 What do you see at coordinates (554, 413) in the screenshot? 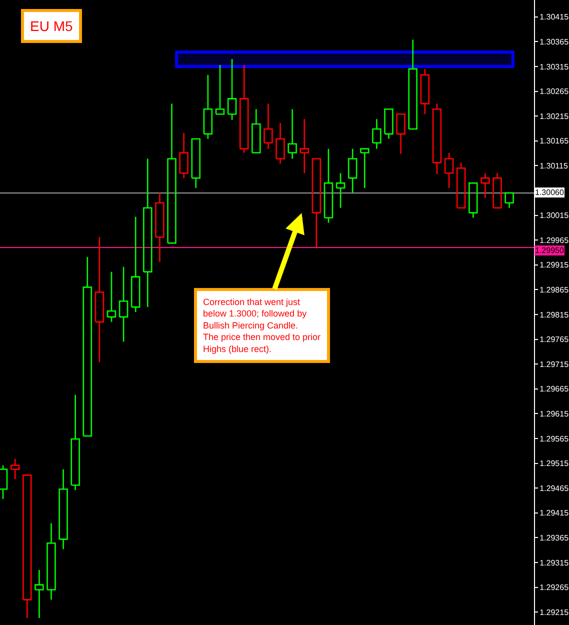
I see `y-tick-label: 1.29615` at bounding box center [554, 413].